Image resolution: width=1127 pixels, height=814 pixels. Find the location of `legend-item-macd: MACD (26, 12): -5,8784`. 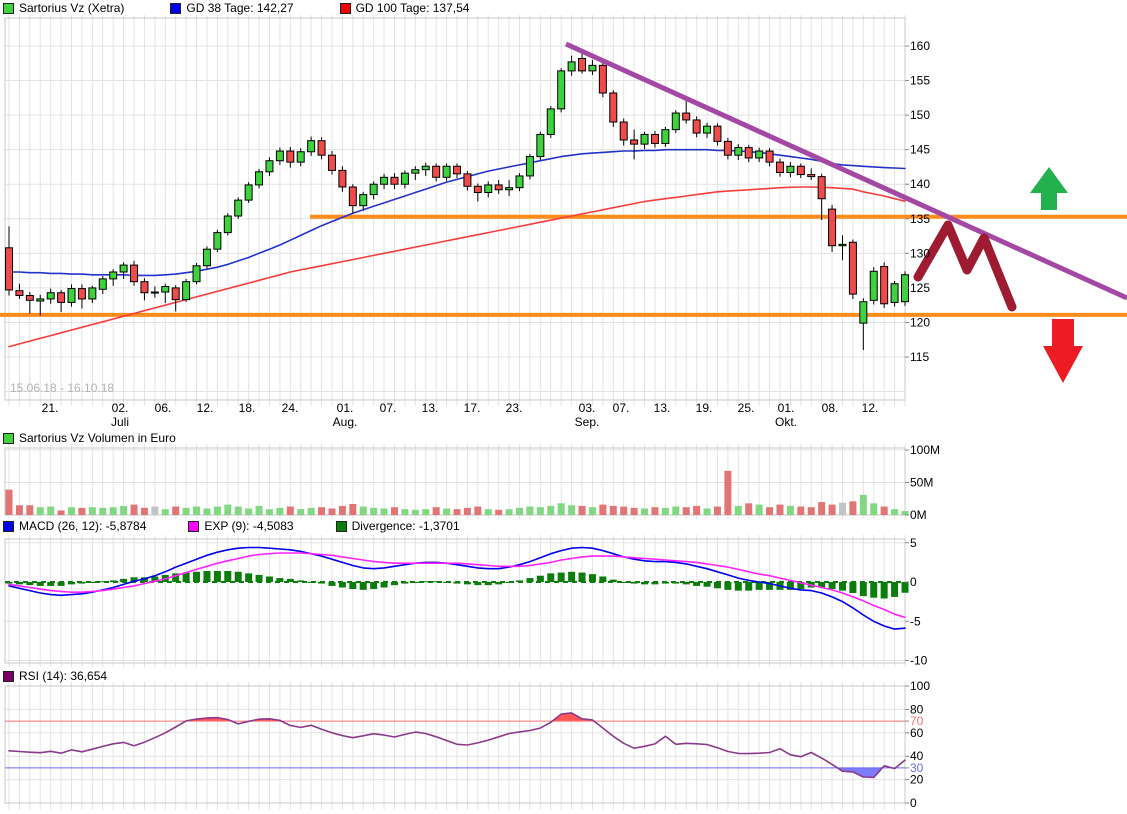

legend-item-macd: MACD (26, 12): -5,8784 is located at coordinates (74, 526).